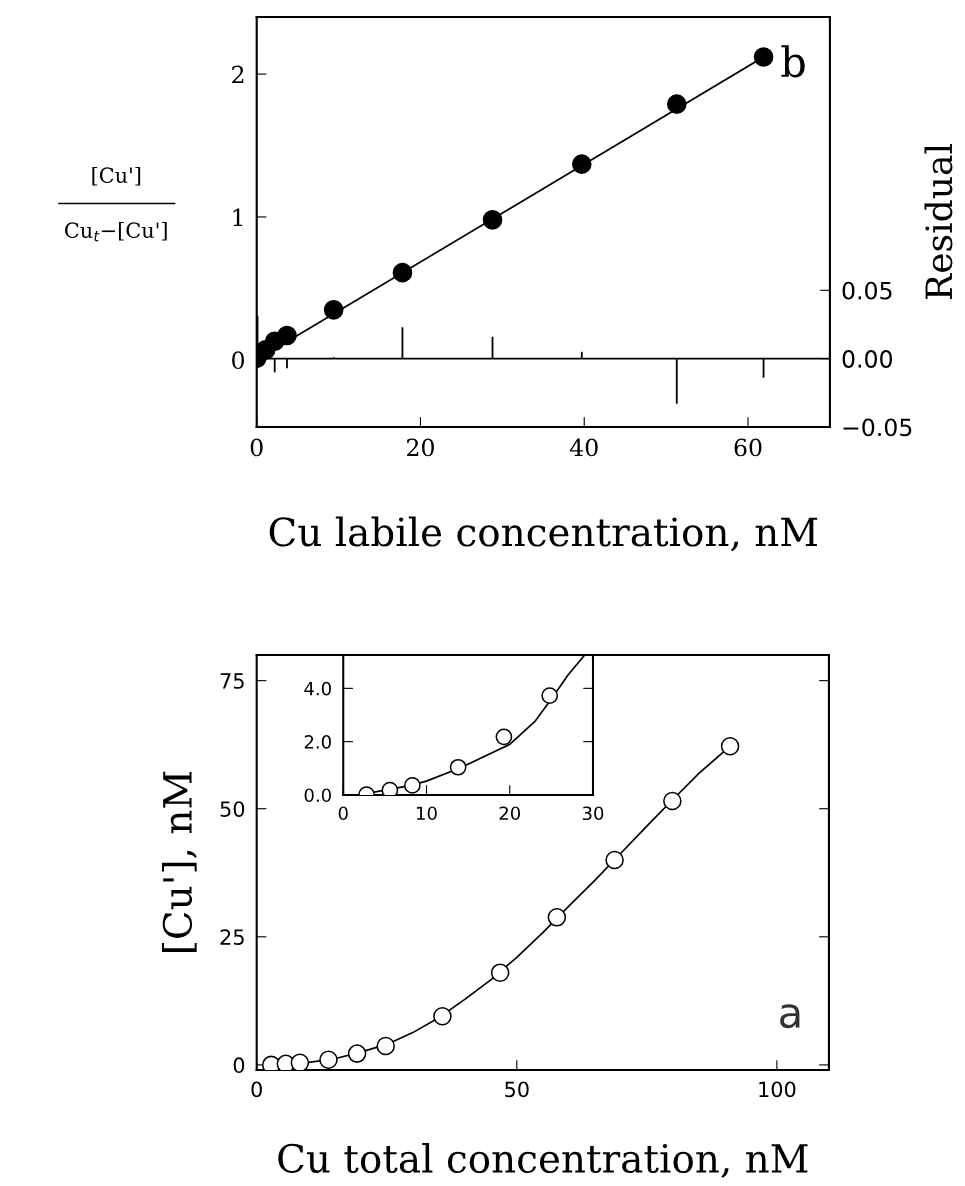  I want to click on y-tick-label: 1, so click(238, 217).